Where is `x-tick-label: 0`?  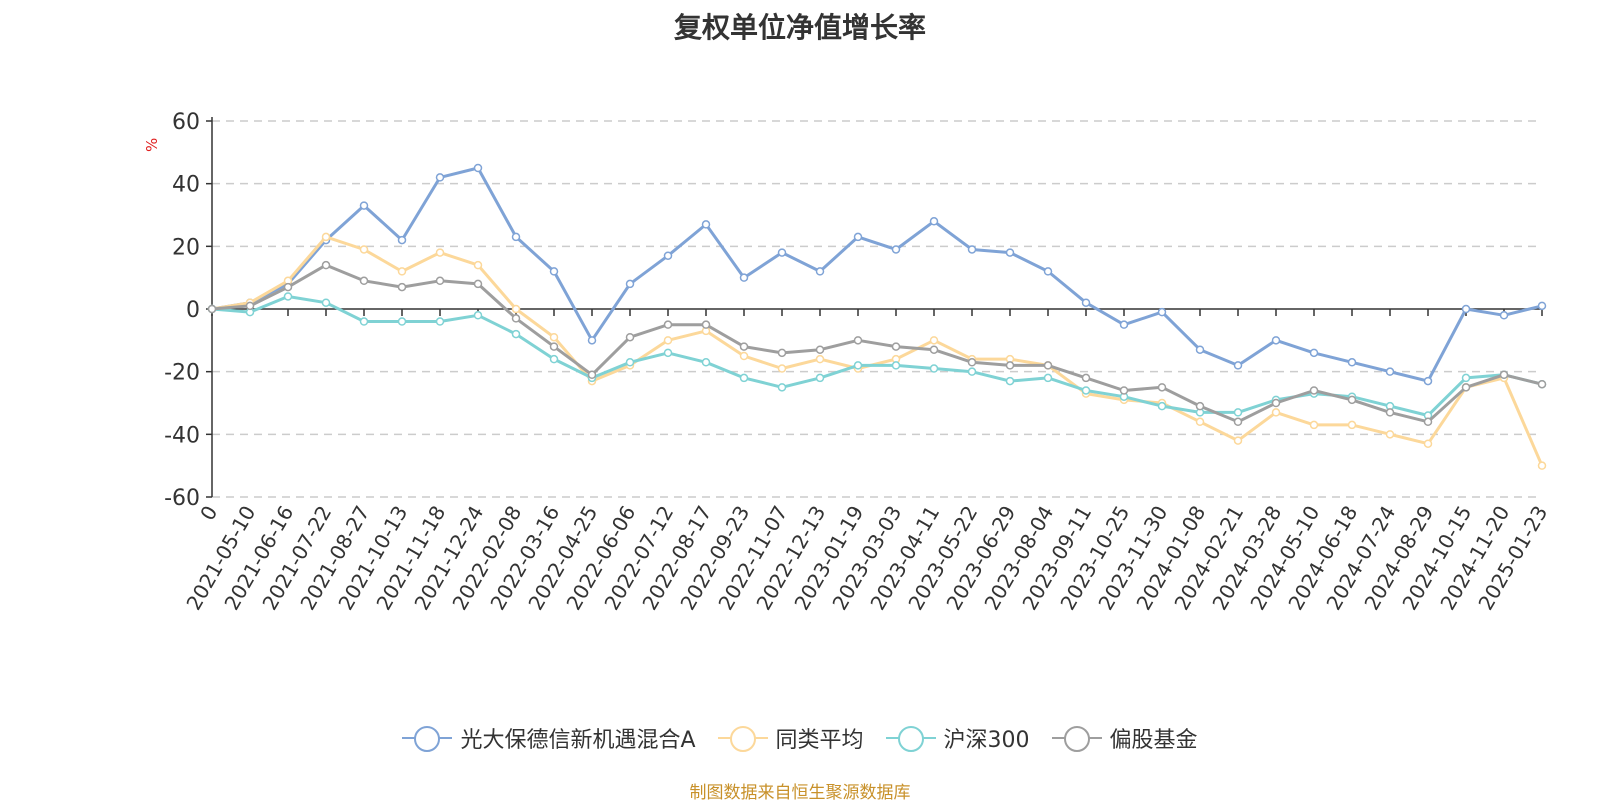
x-tick-label: 0 is located at coordinates (208, 513).